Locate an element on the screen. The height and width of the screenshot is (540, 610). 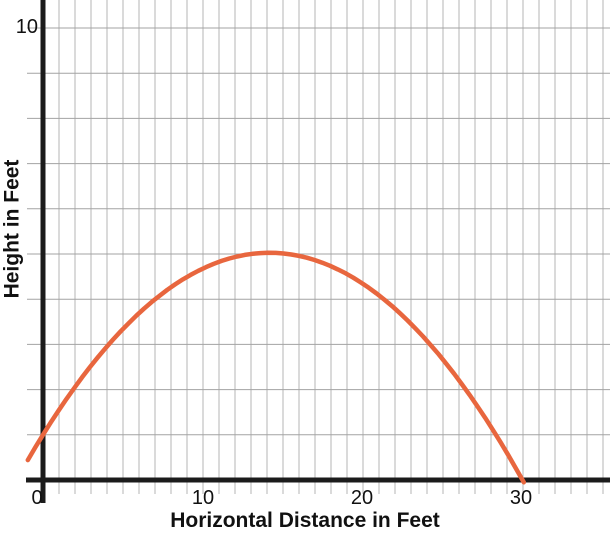
y-axis-tick-label-10: 10 is located at coordinates (26, 27).